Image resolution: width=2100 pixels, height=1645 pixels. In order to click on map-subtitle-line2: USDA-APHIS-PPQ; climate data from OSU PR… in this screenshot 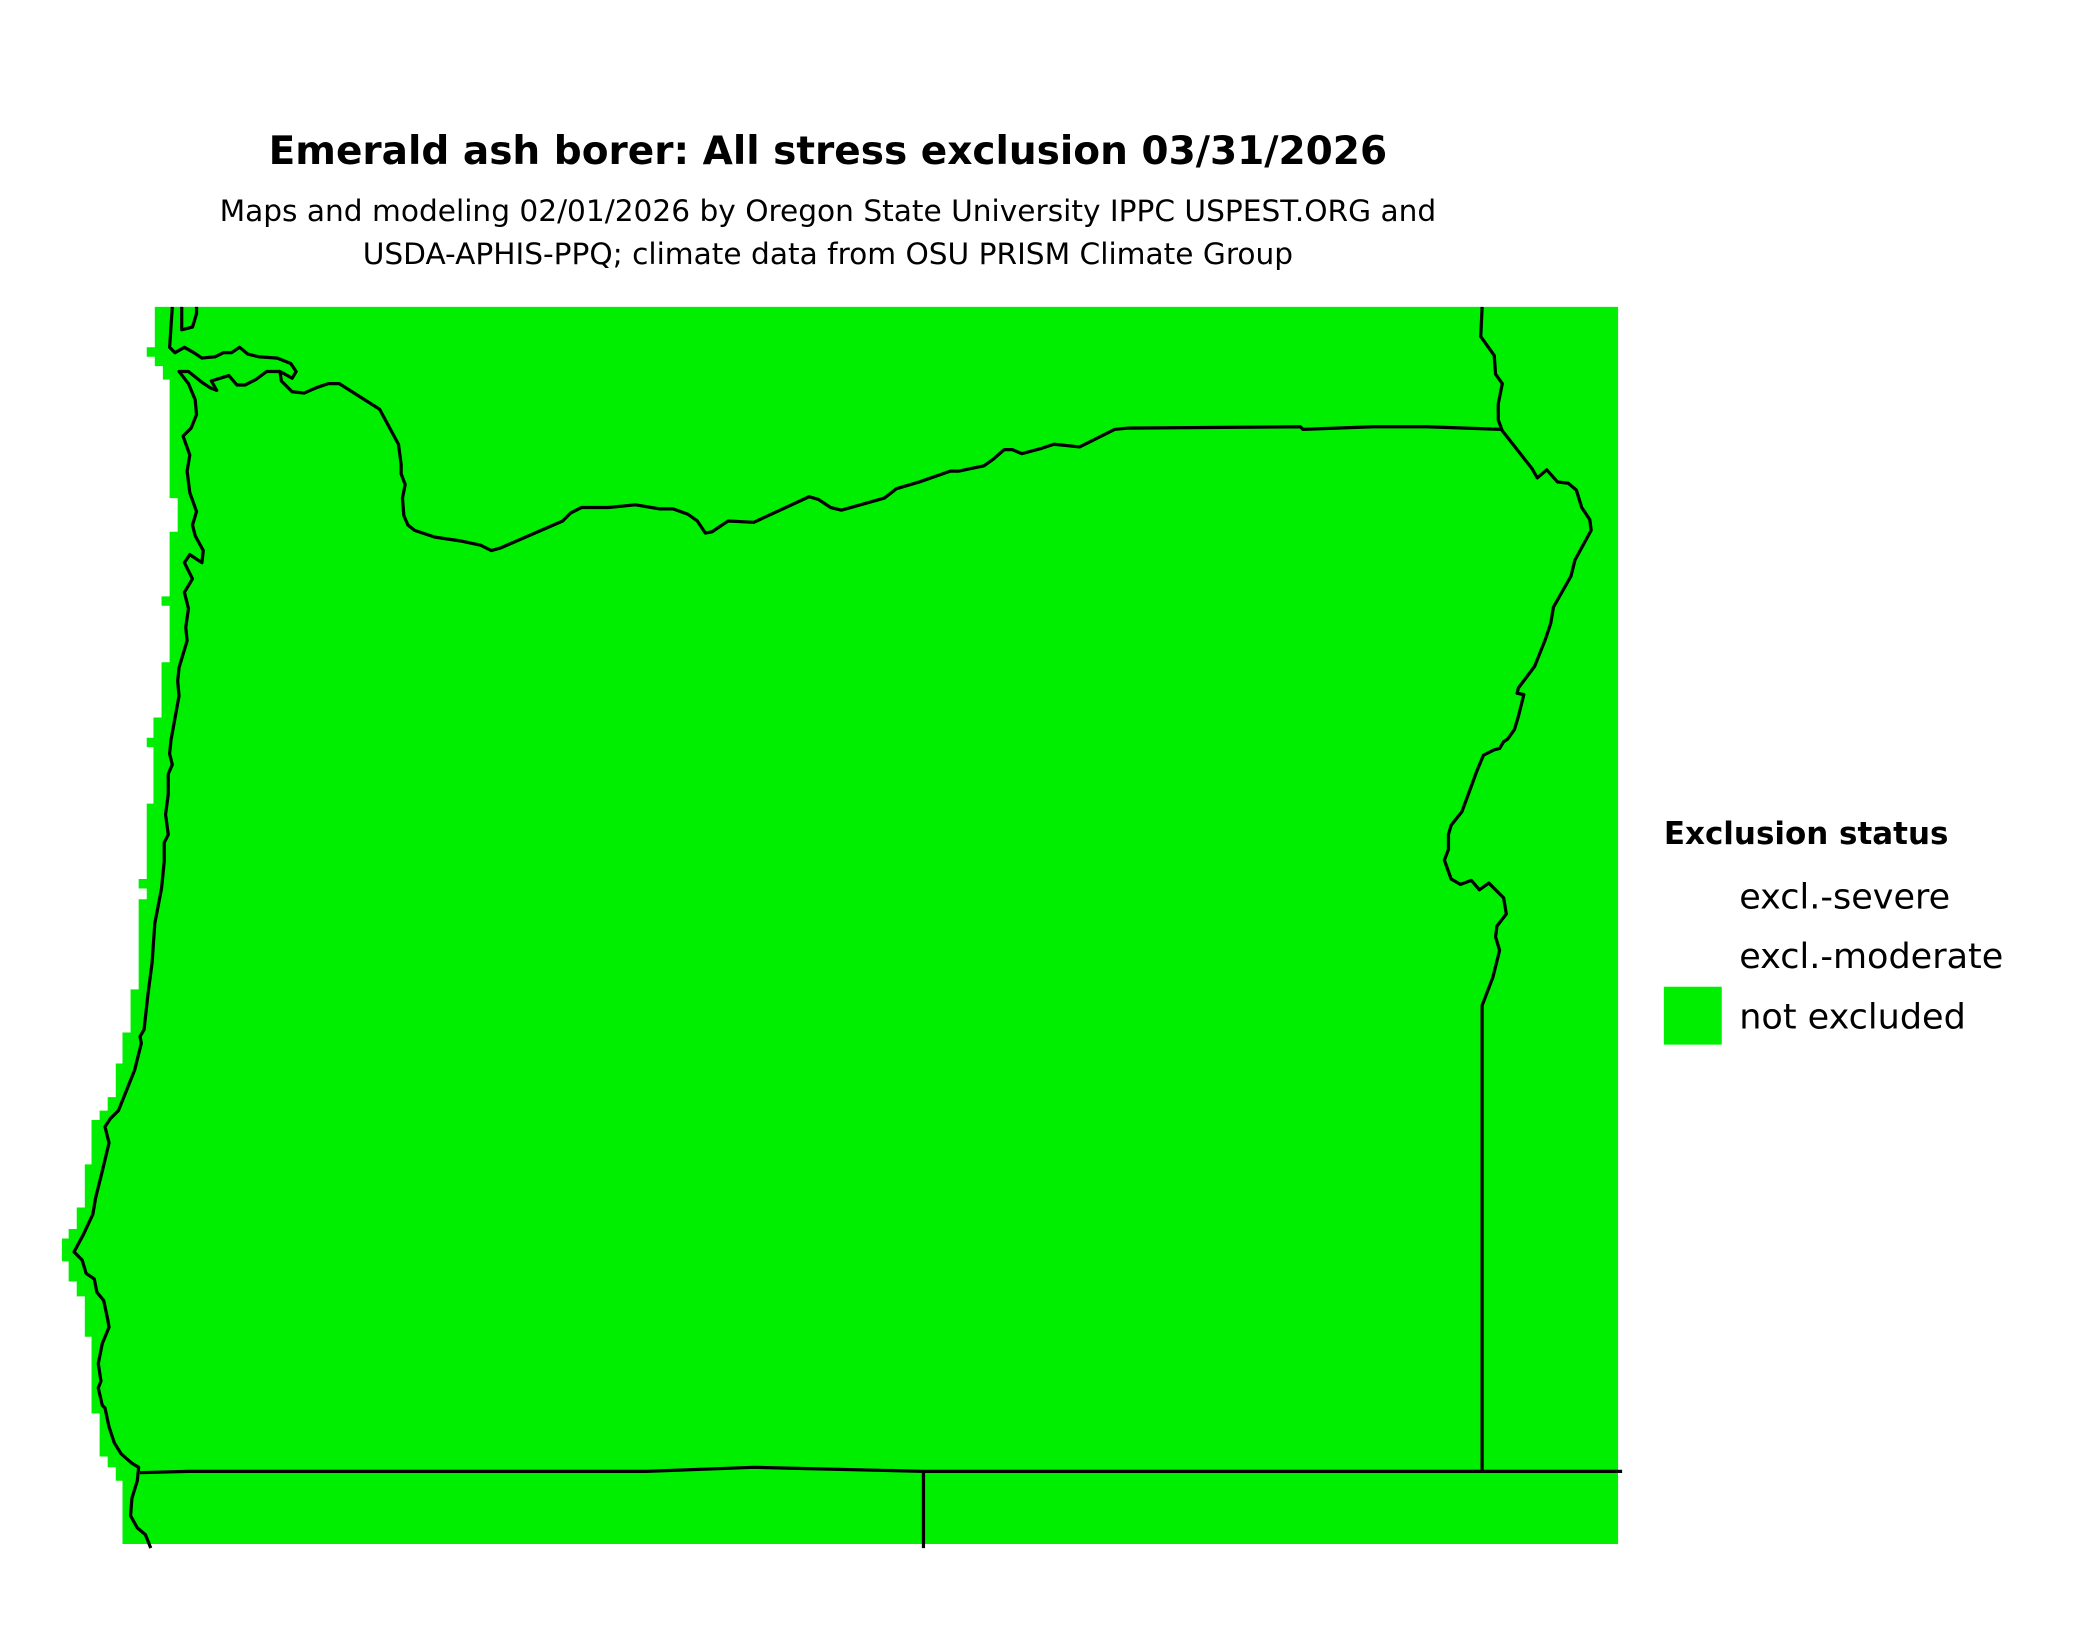, I will do `click(828, 254)`.